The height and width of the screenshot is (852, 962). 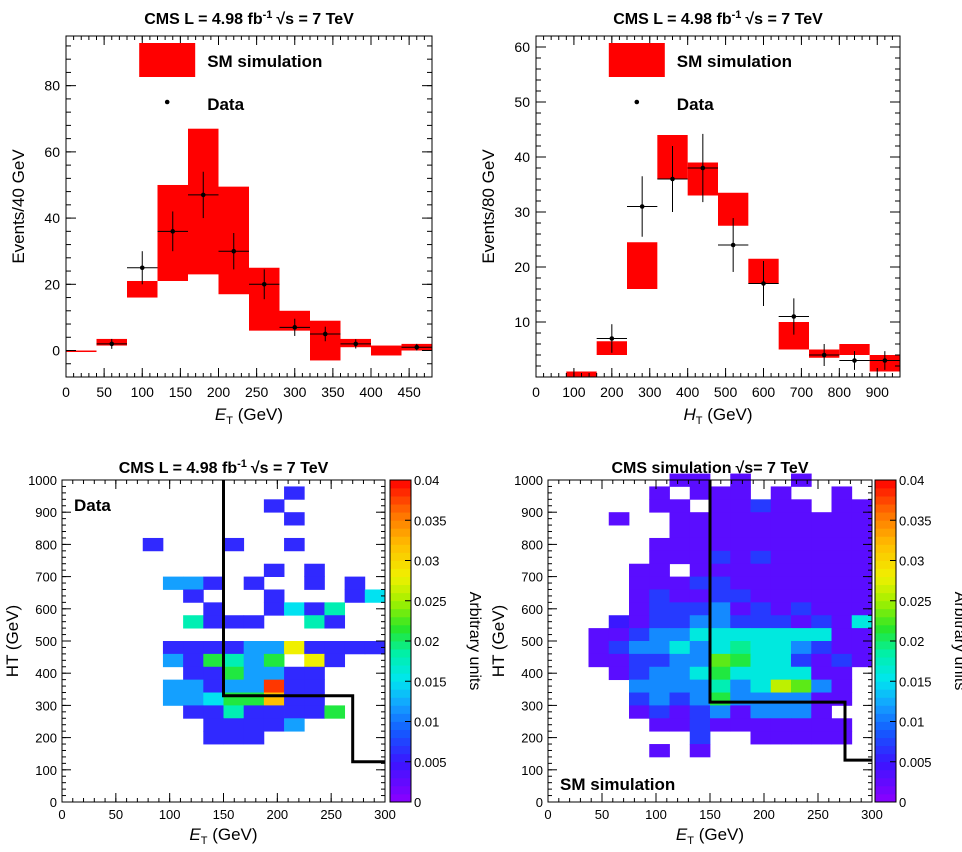 I want to click on x-tick-label: 700, so click(x=802, y=392).